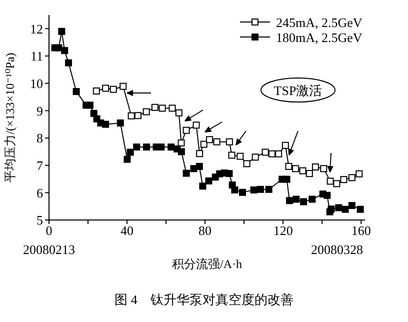 This screenshot has width=408, height=322. Describe the element at coordinates (49, 230) in the screenshot. I see `x-tick-label: 0` at that location.